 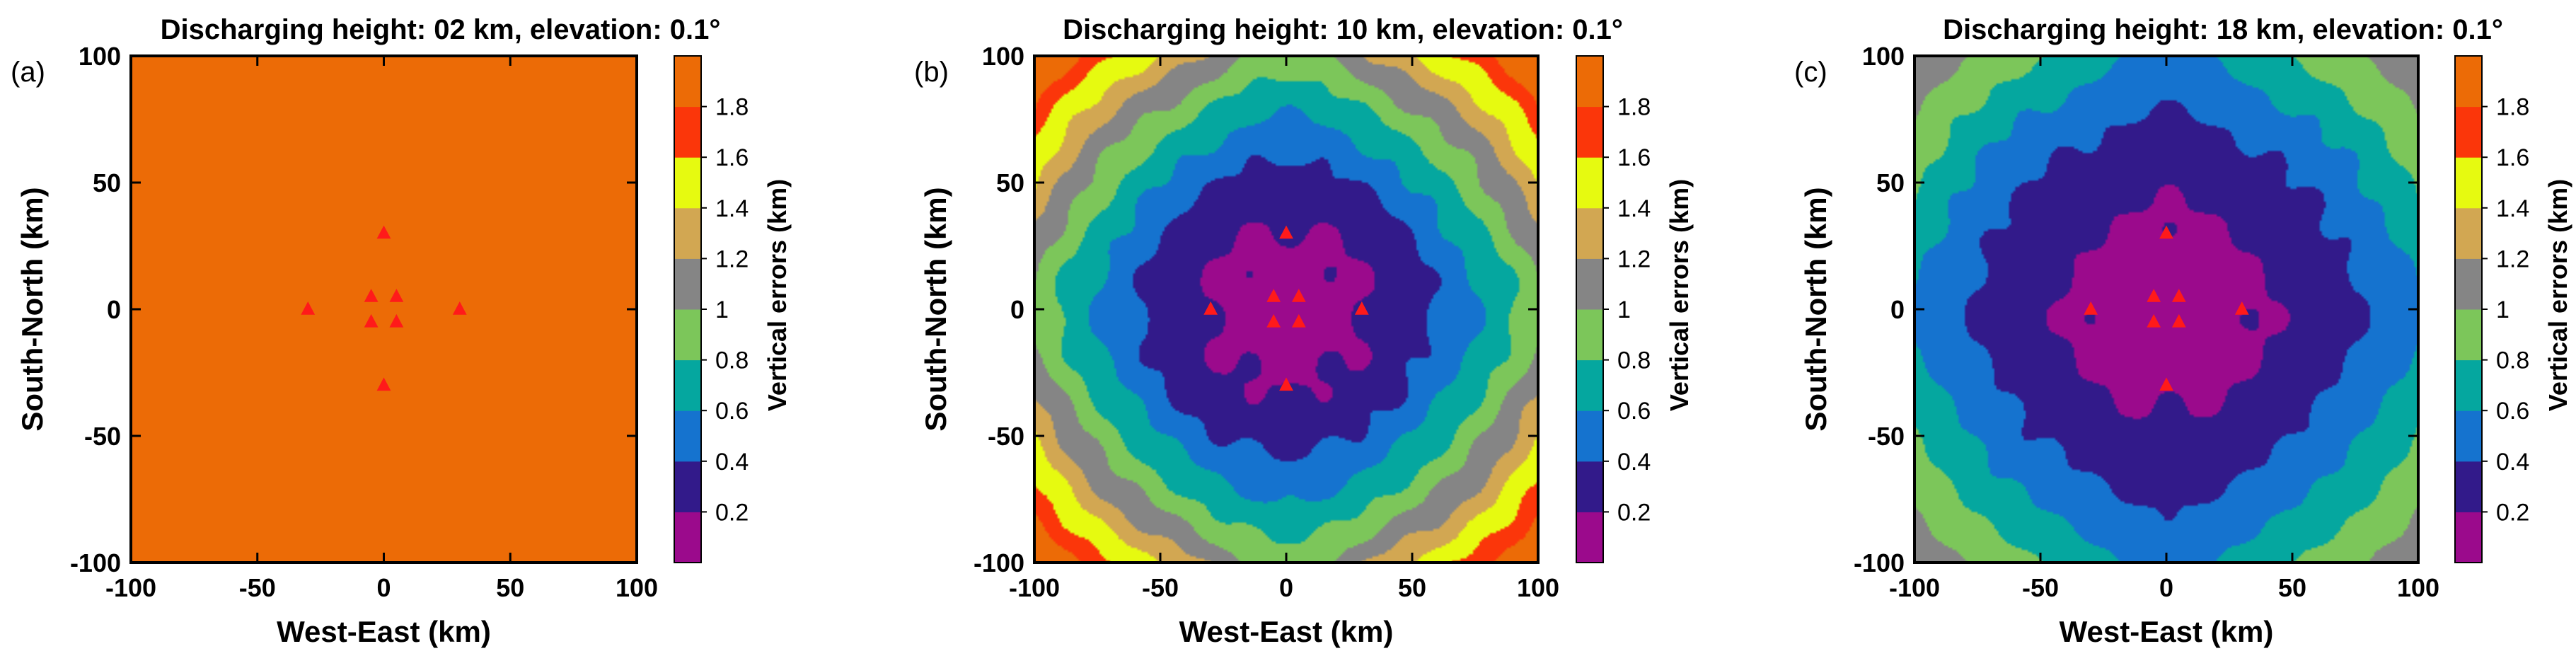 I want to click on x-tick-label: -50, so click(x=2040, y=587).